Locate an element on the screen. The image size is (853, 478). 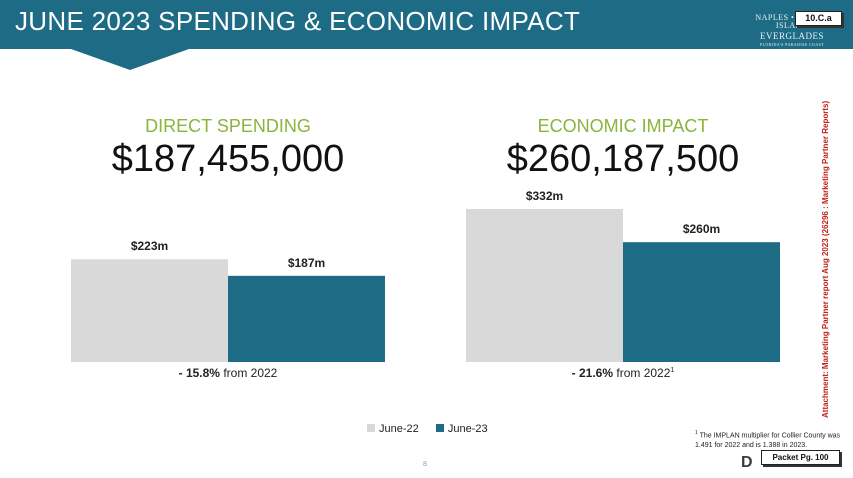
header-notch is located at coordinates (130, 59).